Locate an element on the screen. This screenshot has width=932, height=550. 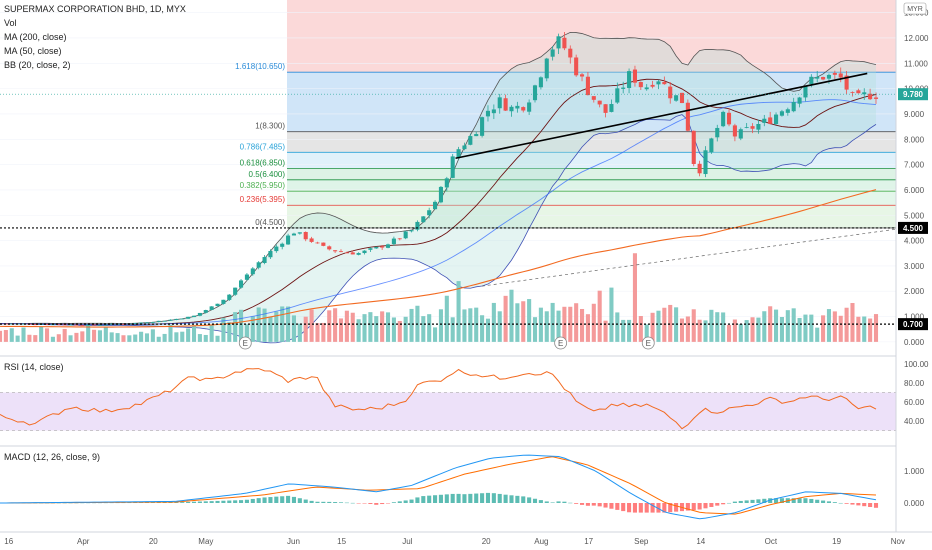
price-tick-label: 7.000 is located at coordinates (914, 165).